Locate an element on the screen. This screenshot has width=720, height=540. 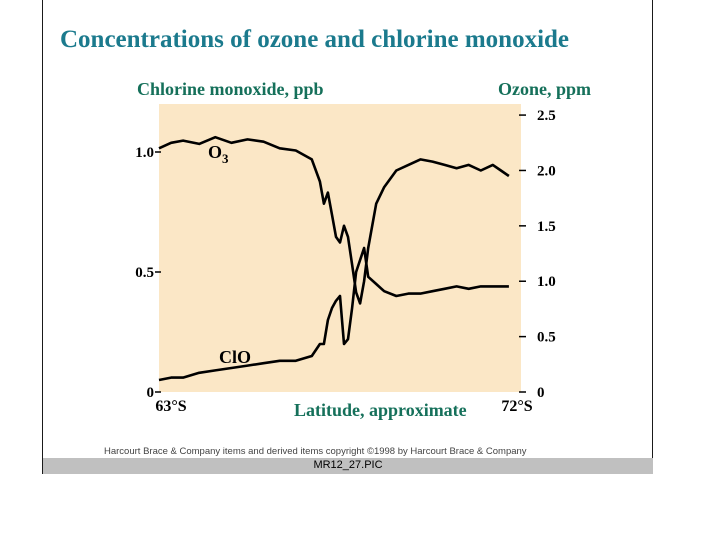
right-tick-label: 0 is located at coordinates (541, 393).